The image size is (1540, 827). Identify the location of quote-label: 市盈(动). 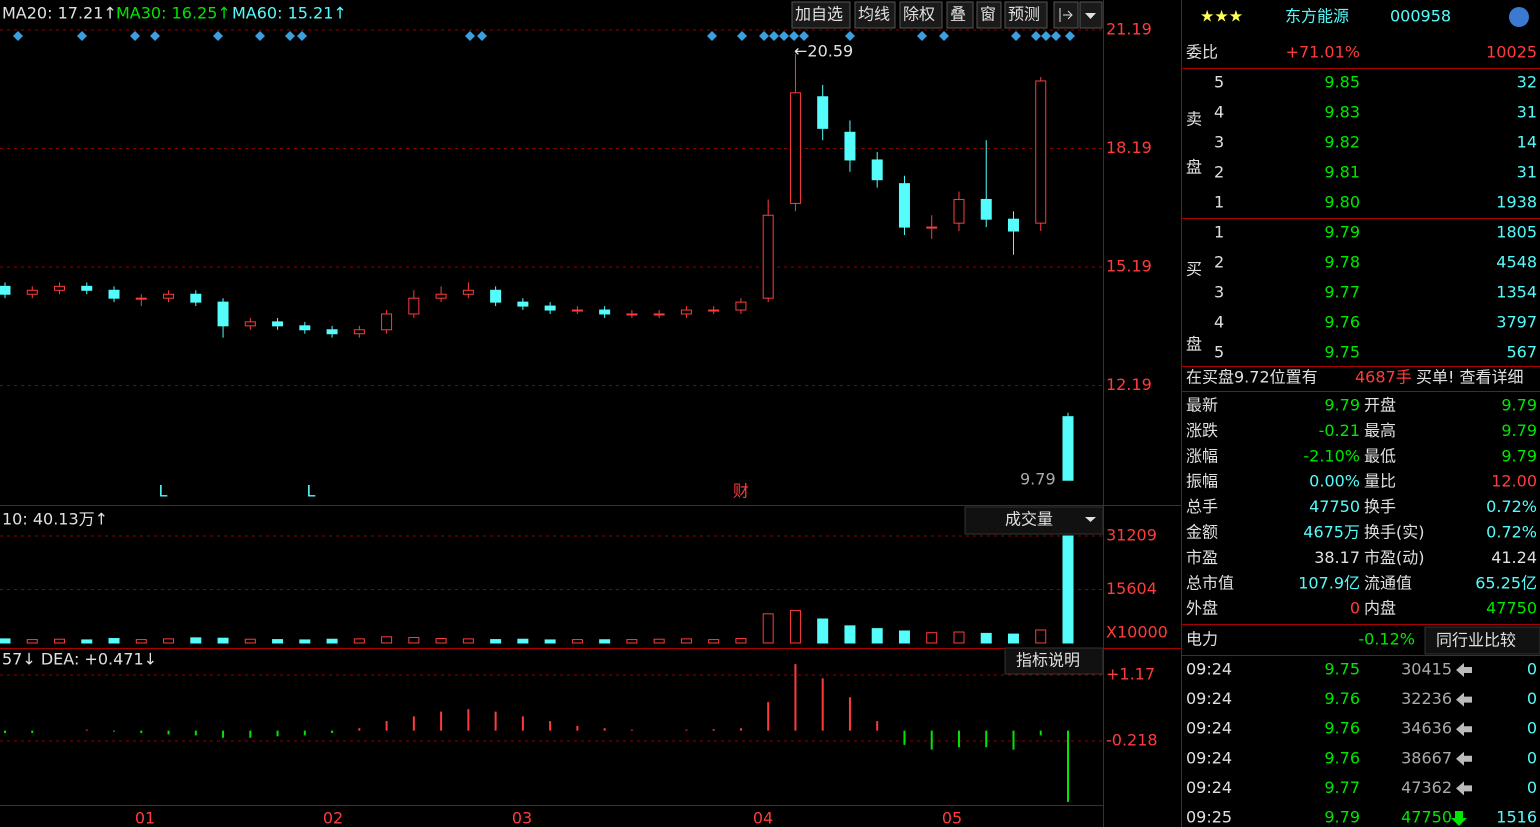
(1394, 557).